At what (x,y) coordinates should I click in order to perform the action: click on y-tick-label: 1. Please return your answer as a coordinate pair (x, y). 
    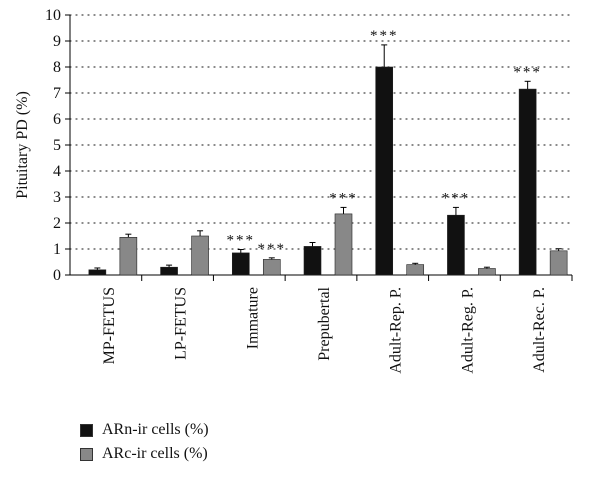
    Looking at the image, I should click on (57, 249).